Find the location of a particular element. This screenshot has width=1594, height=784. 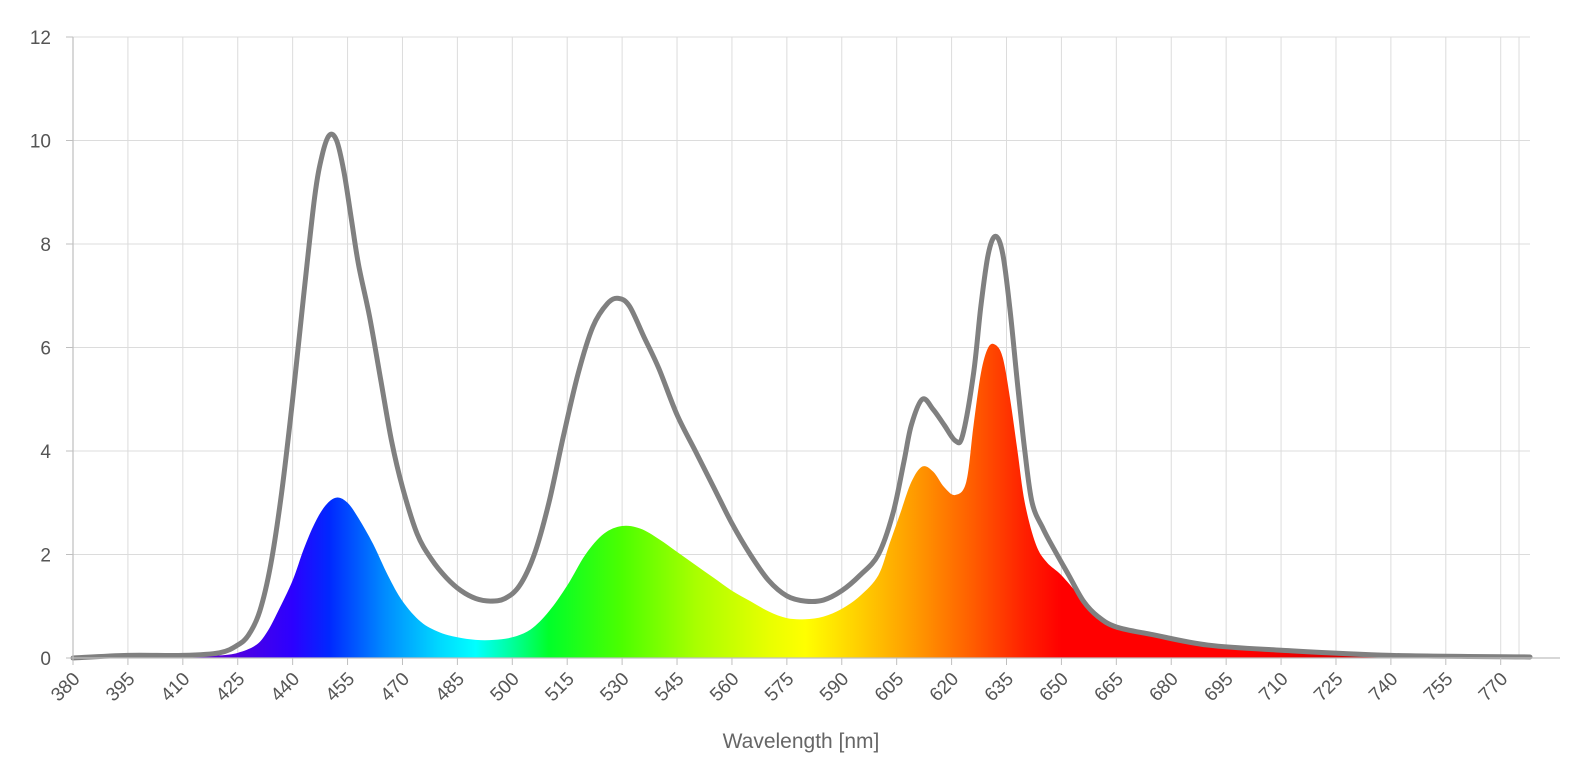

x-tick-label: 740 is located at coordinates (1383, 687).